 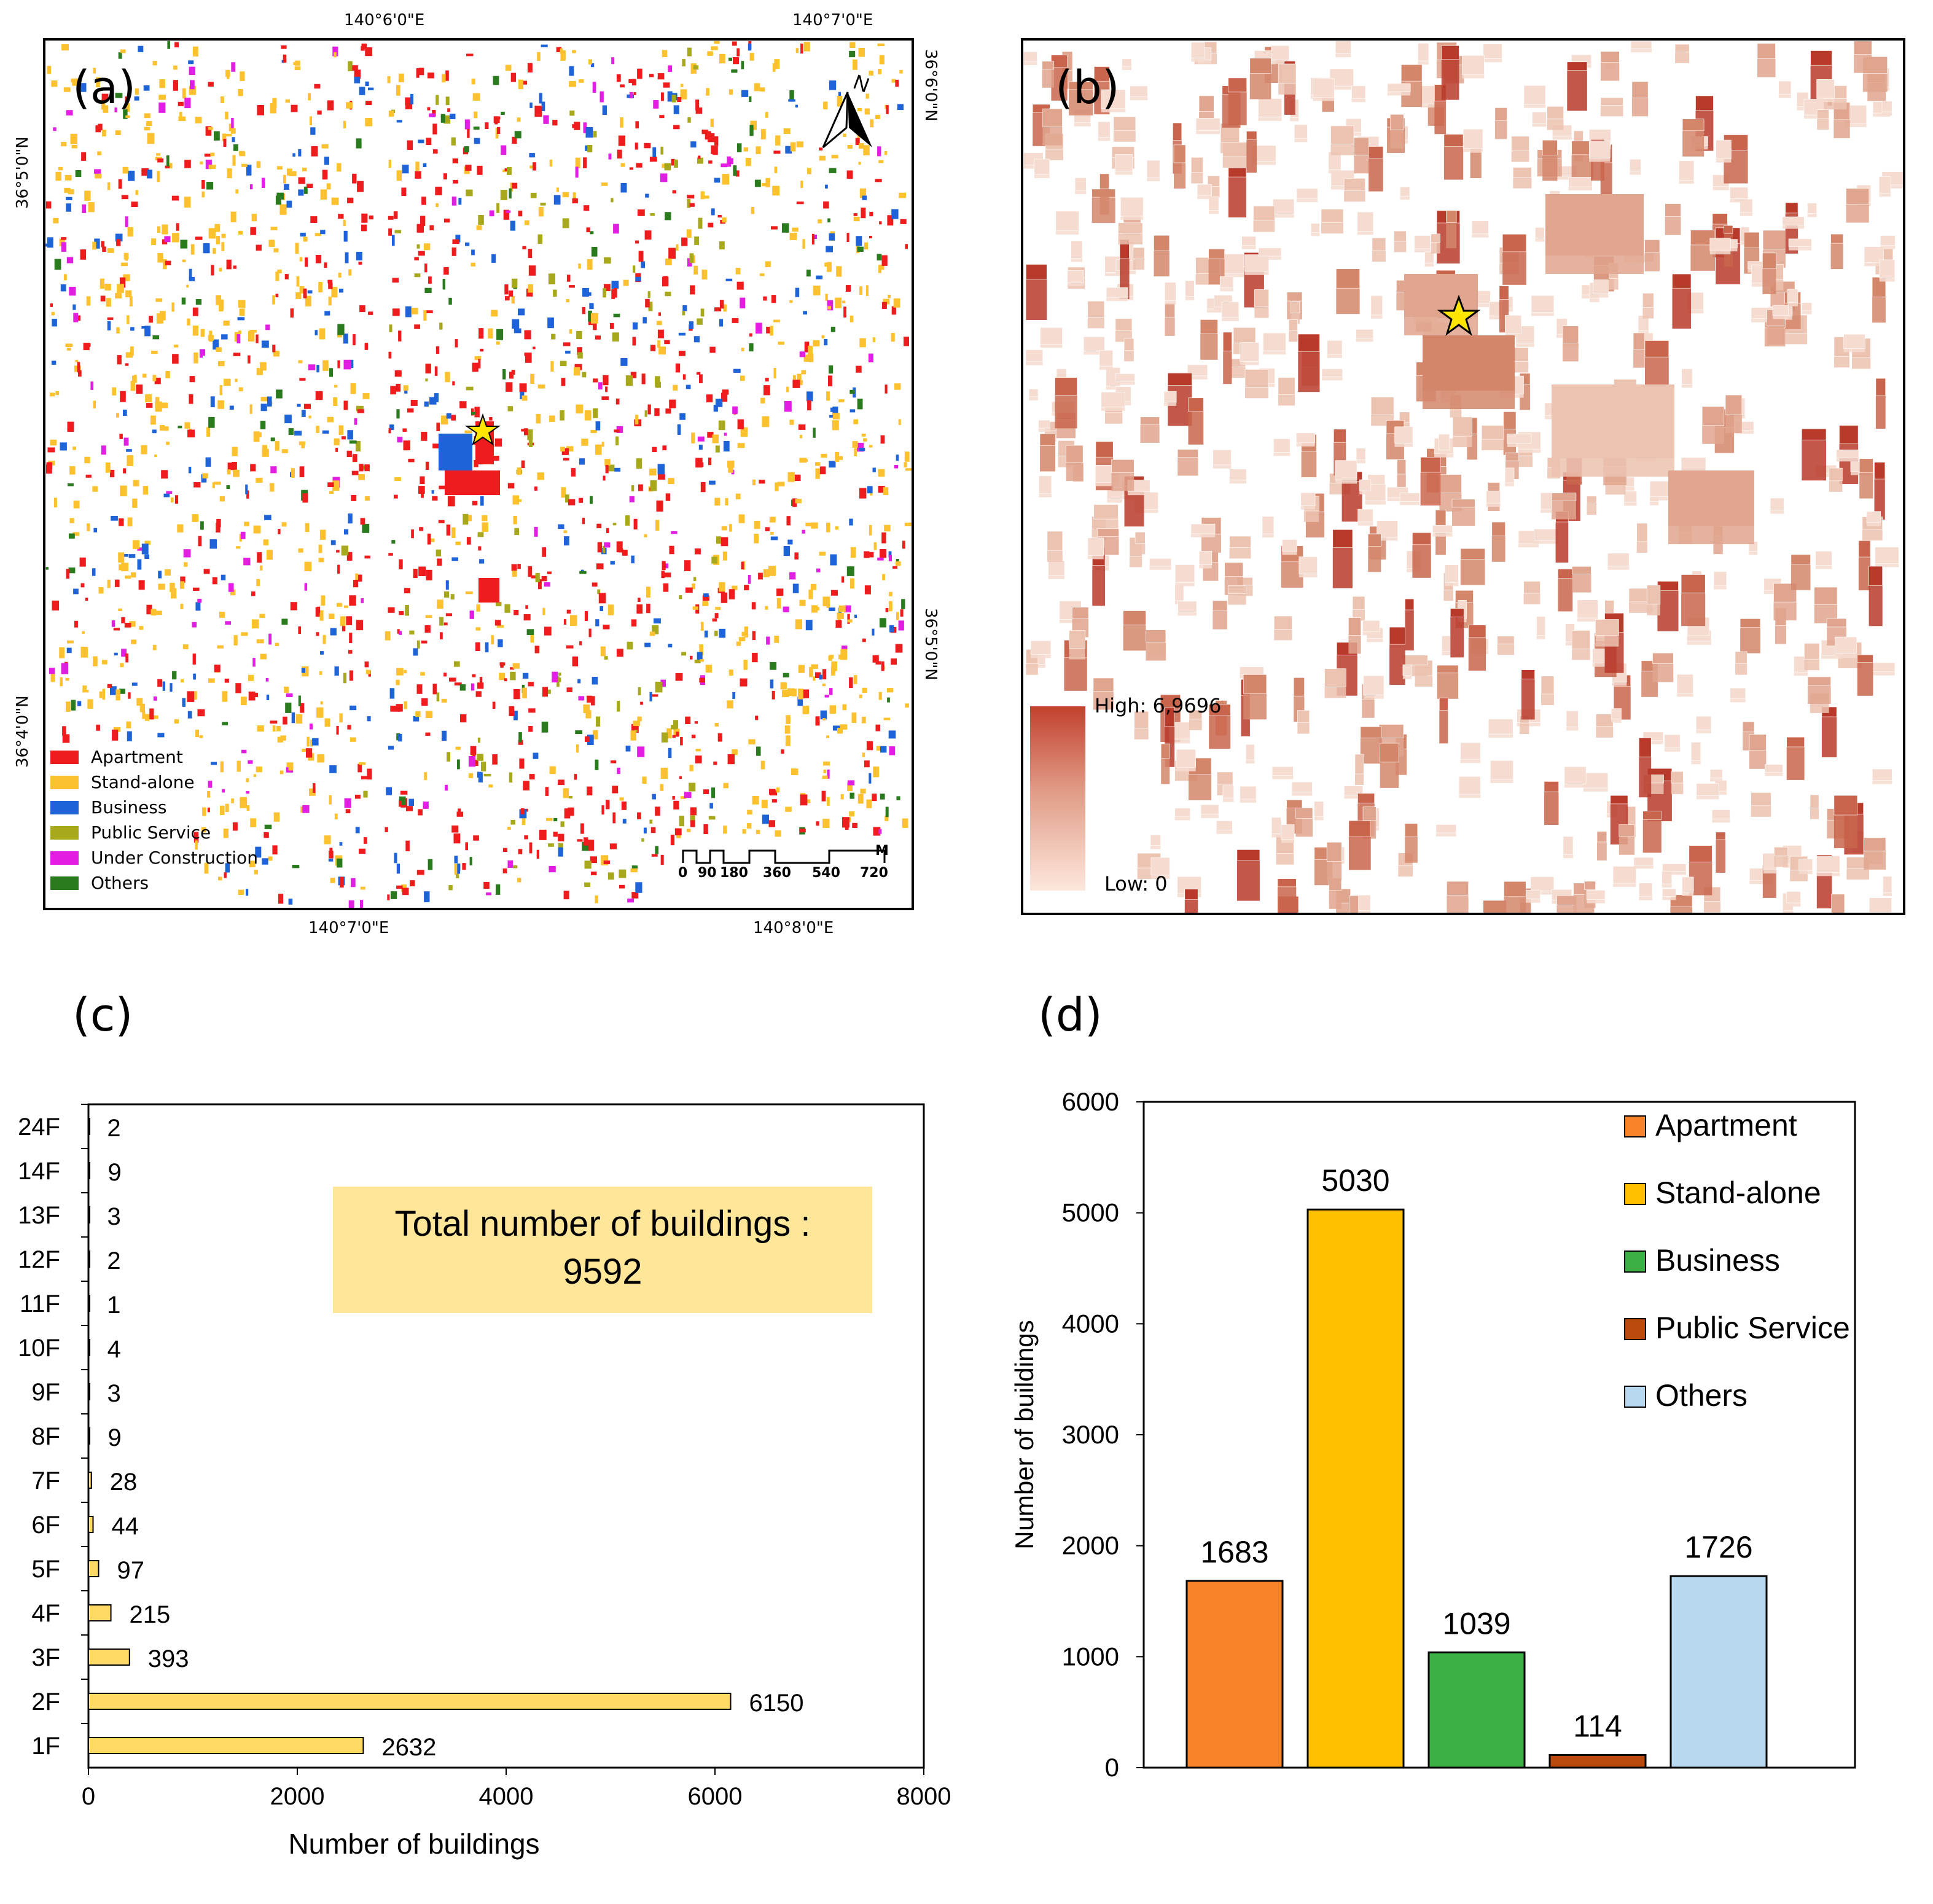 I want to click on bar-apartment, so click(x=1235, y=1674).